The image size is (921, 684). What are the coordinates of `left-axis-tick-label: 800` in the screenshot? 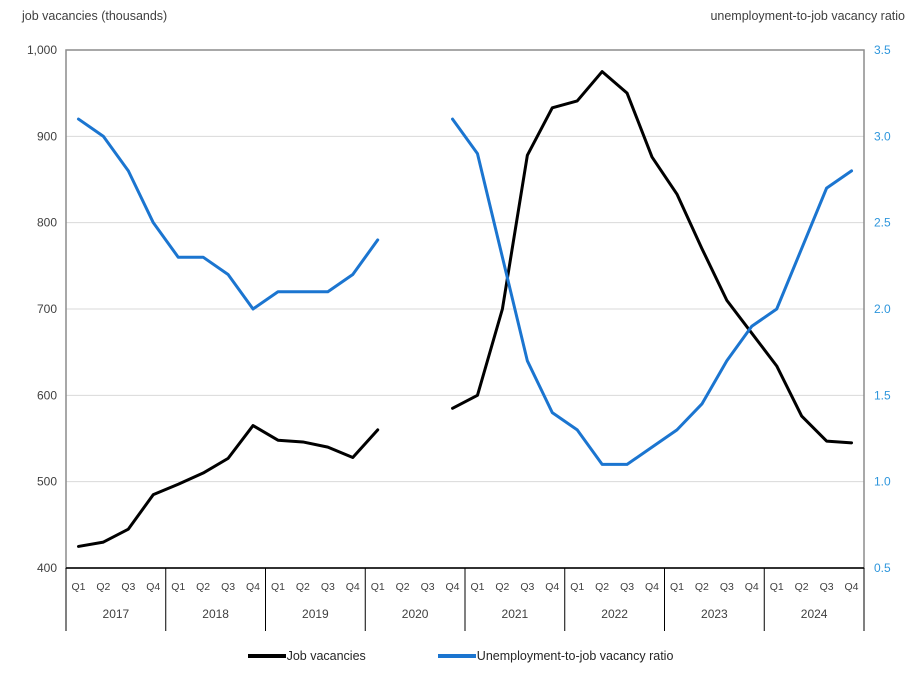 It's located at (47, 223).